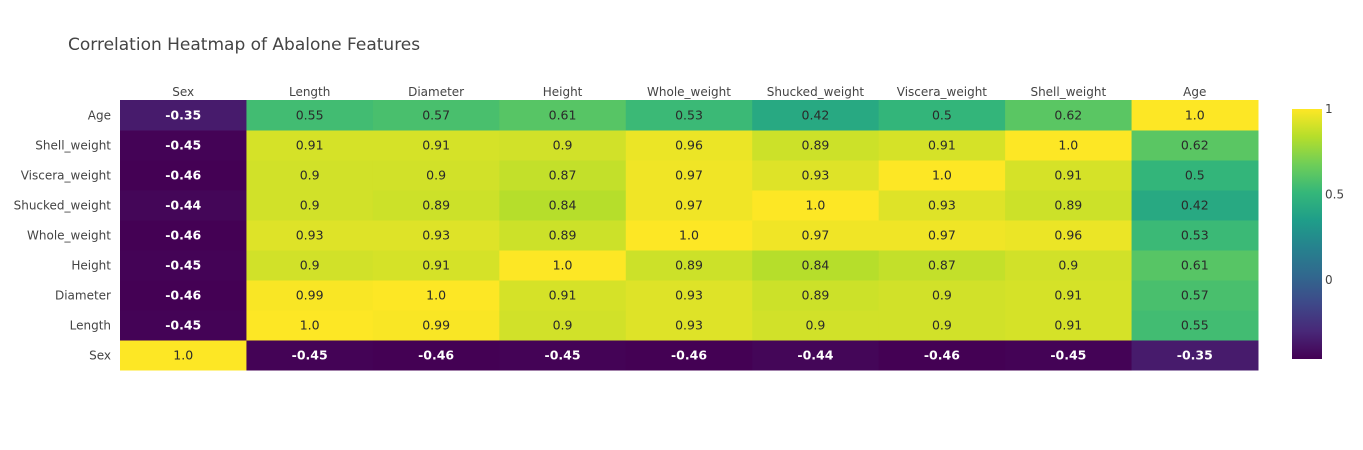 Image resolution: width=1363 pixels, height=450 pixels. I want to click on heatmap-cell-label: 0.5, so click(942, 115).